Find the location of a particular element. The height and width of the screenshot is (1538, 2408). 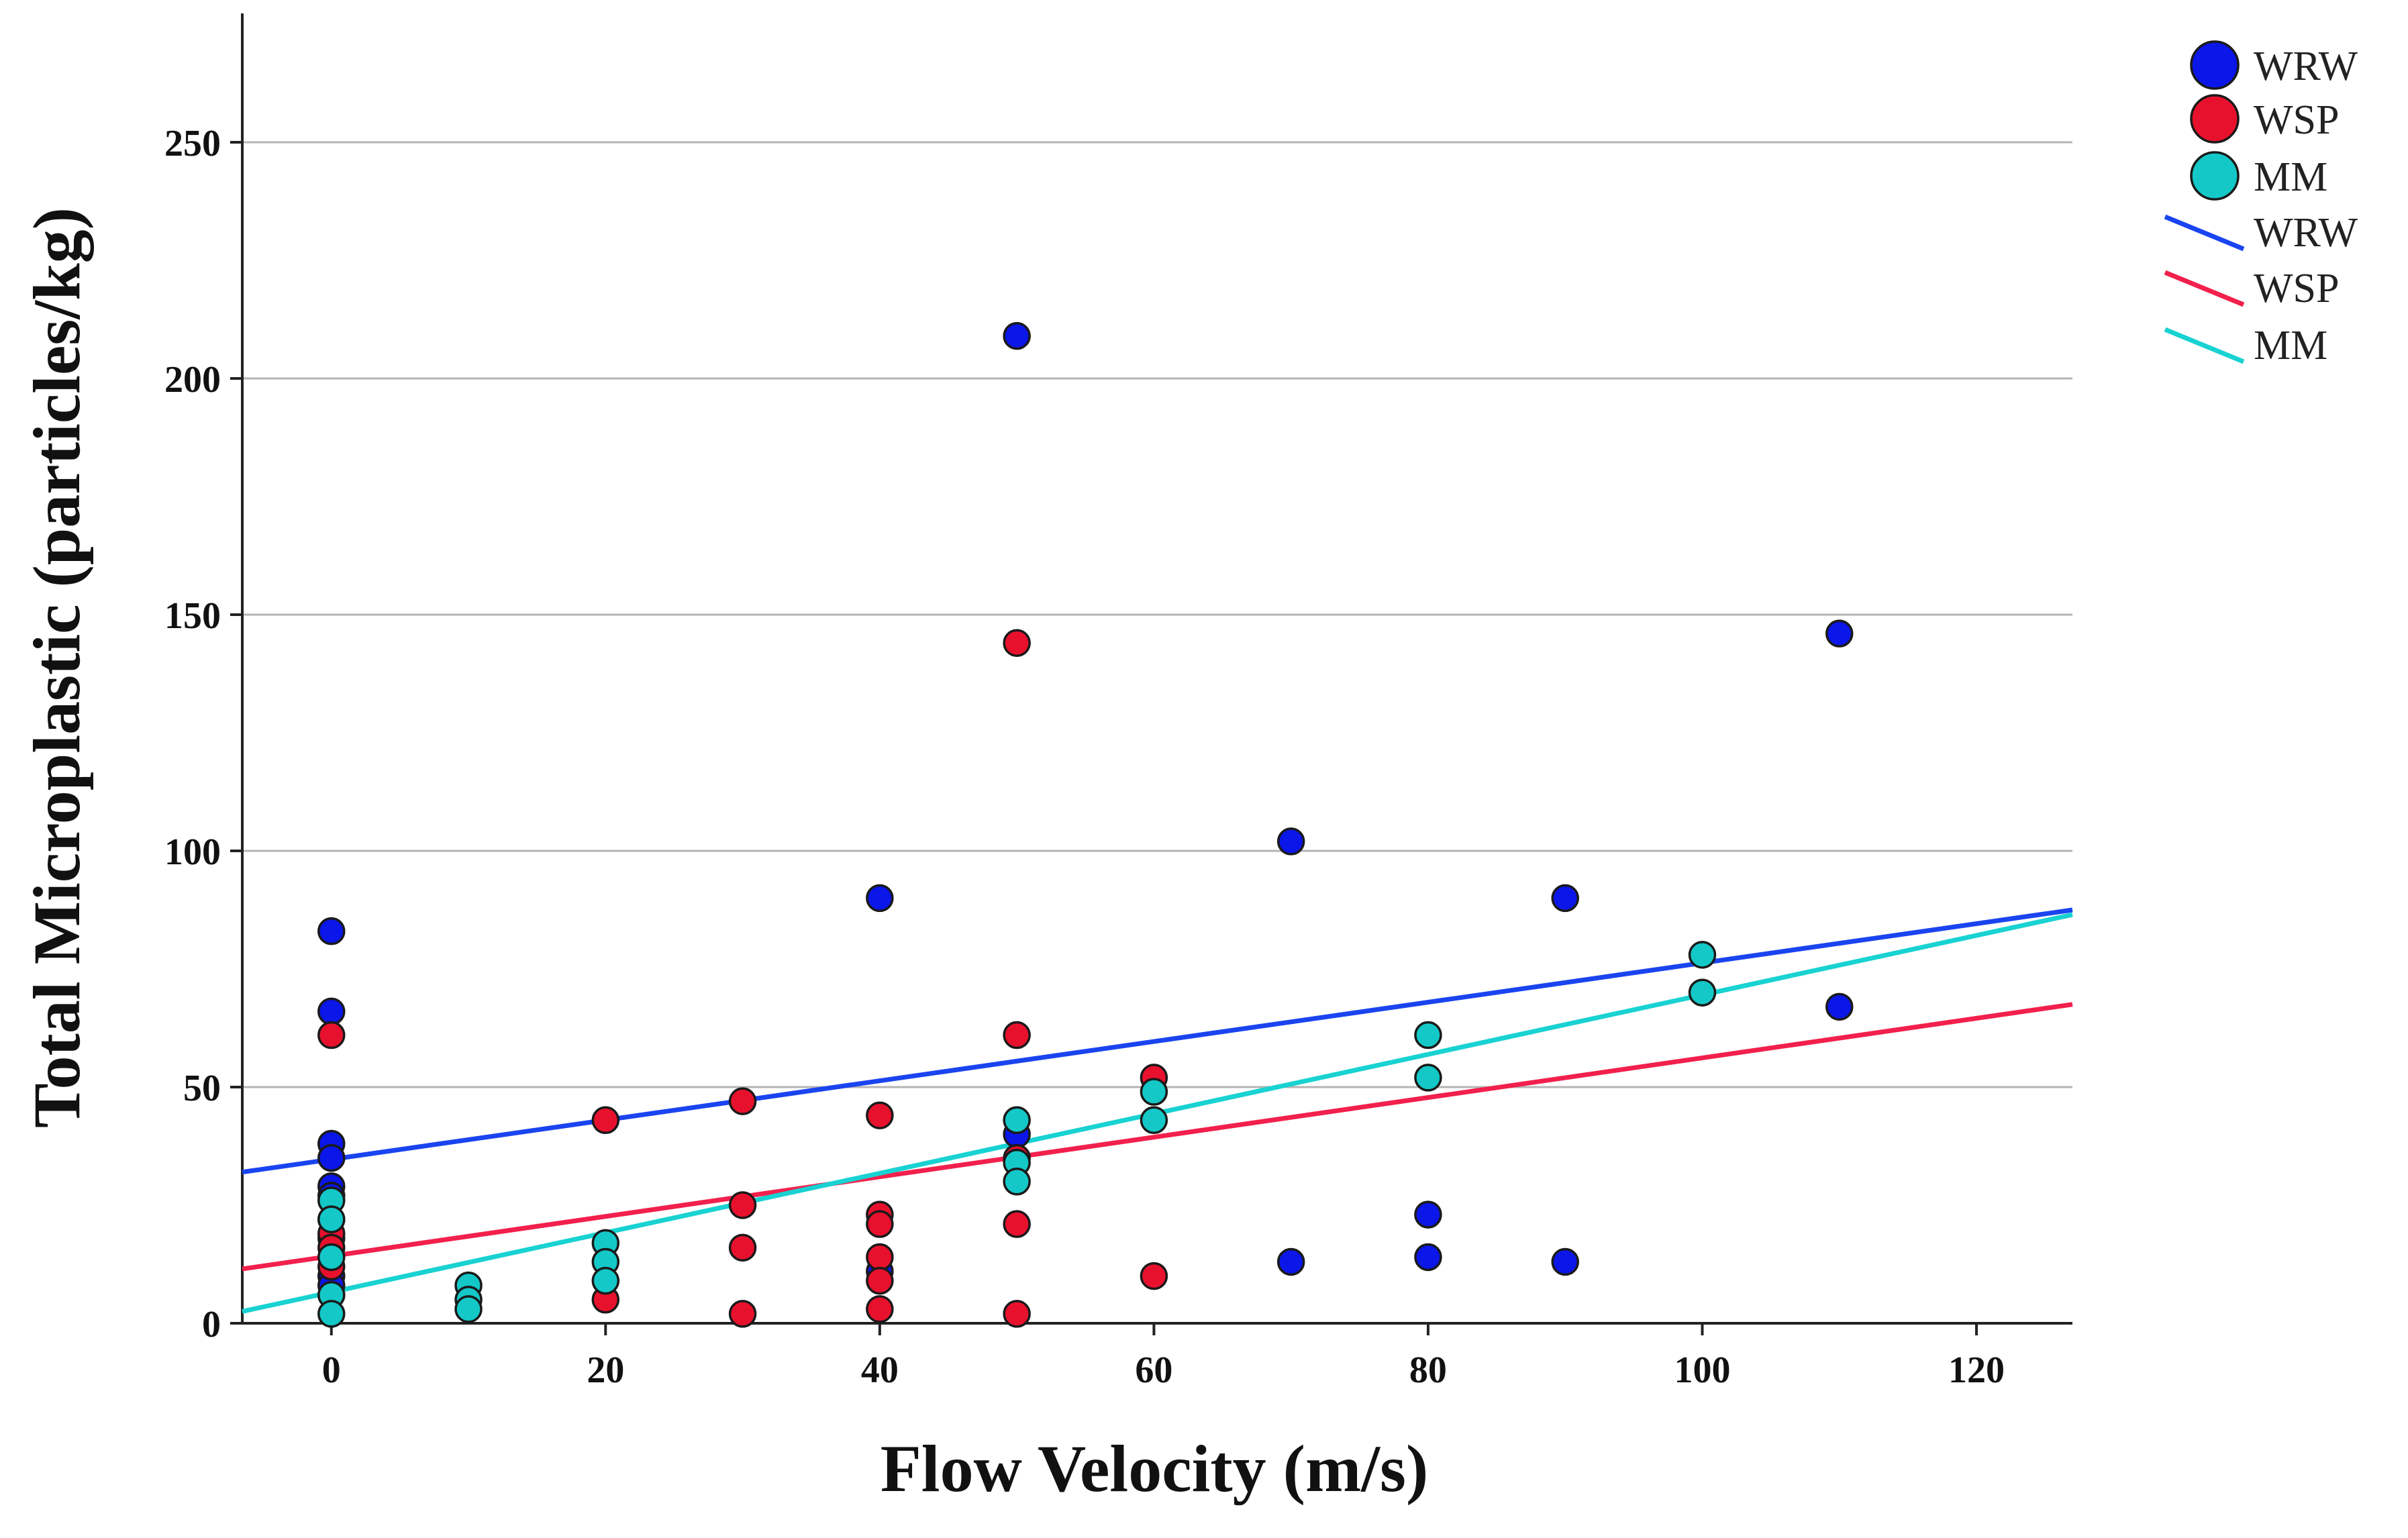

legend-line-label-mm: MM is located at coordinates (2291, 346).